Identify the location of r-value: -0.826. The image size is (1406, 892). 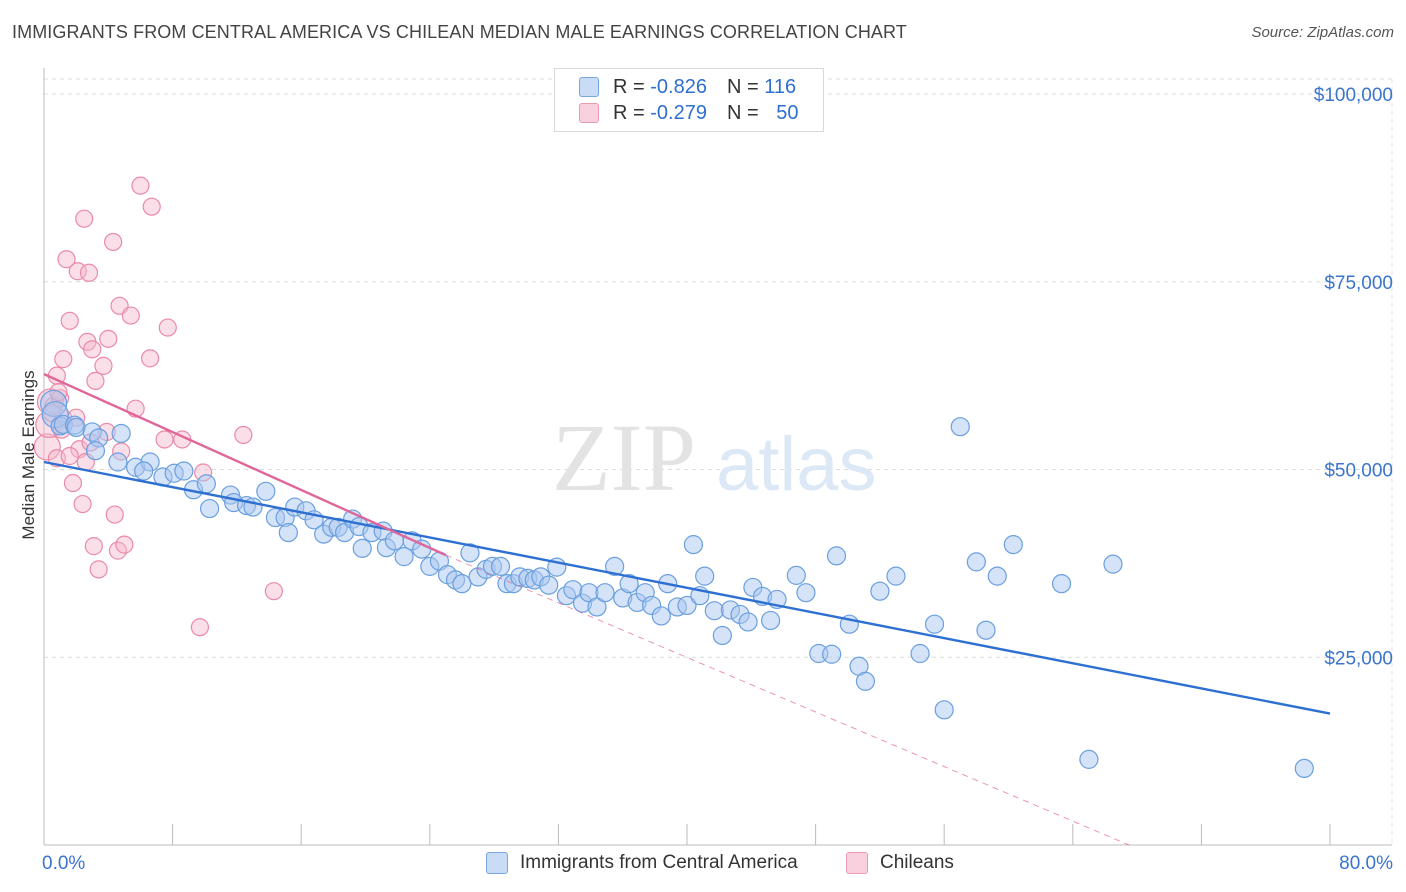
(678, 86).